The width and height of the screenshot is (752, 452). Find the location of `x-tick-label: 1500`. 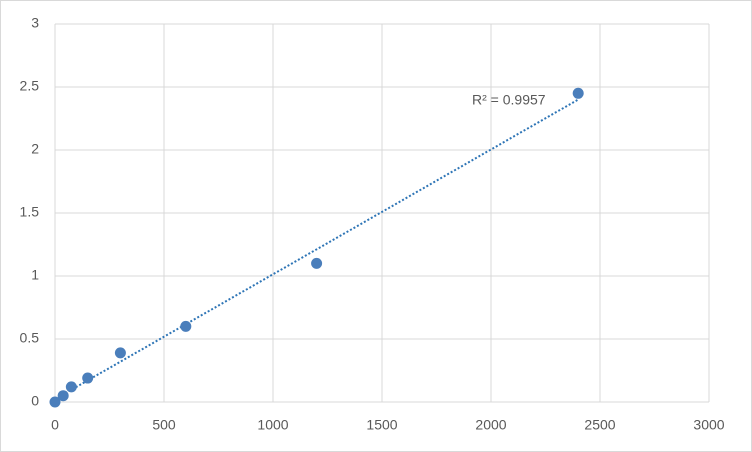

x-tick-label: 1500 is located at coordinates (381, 425).